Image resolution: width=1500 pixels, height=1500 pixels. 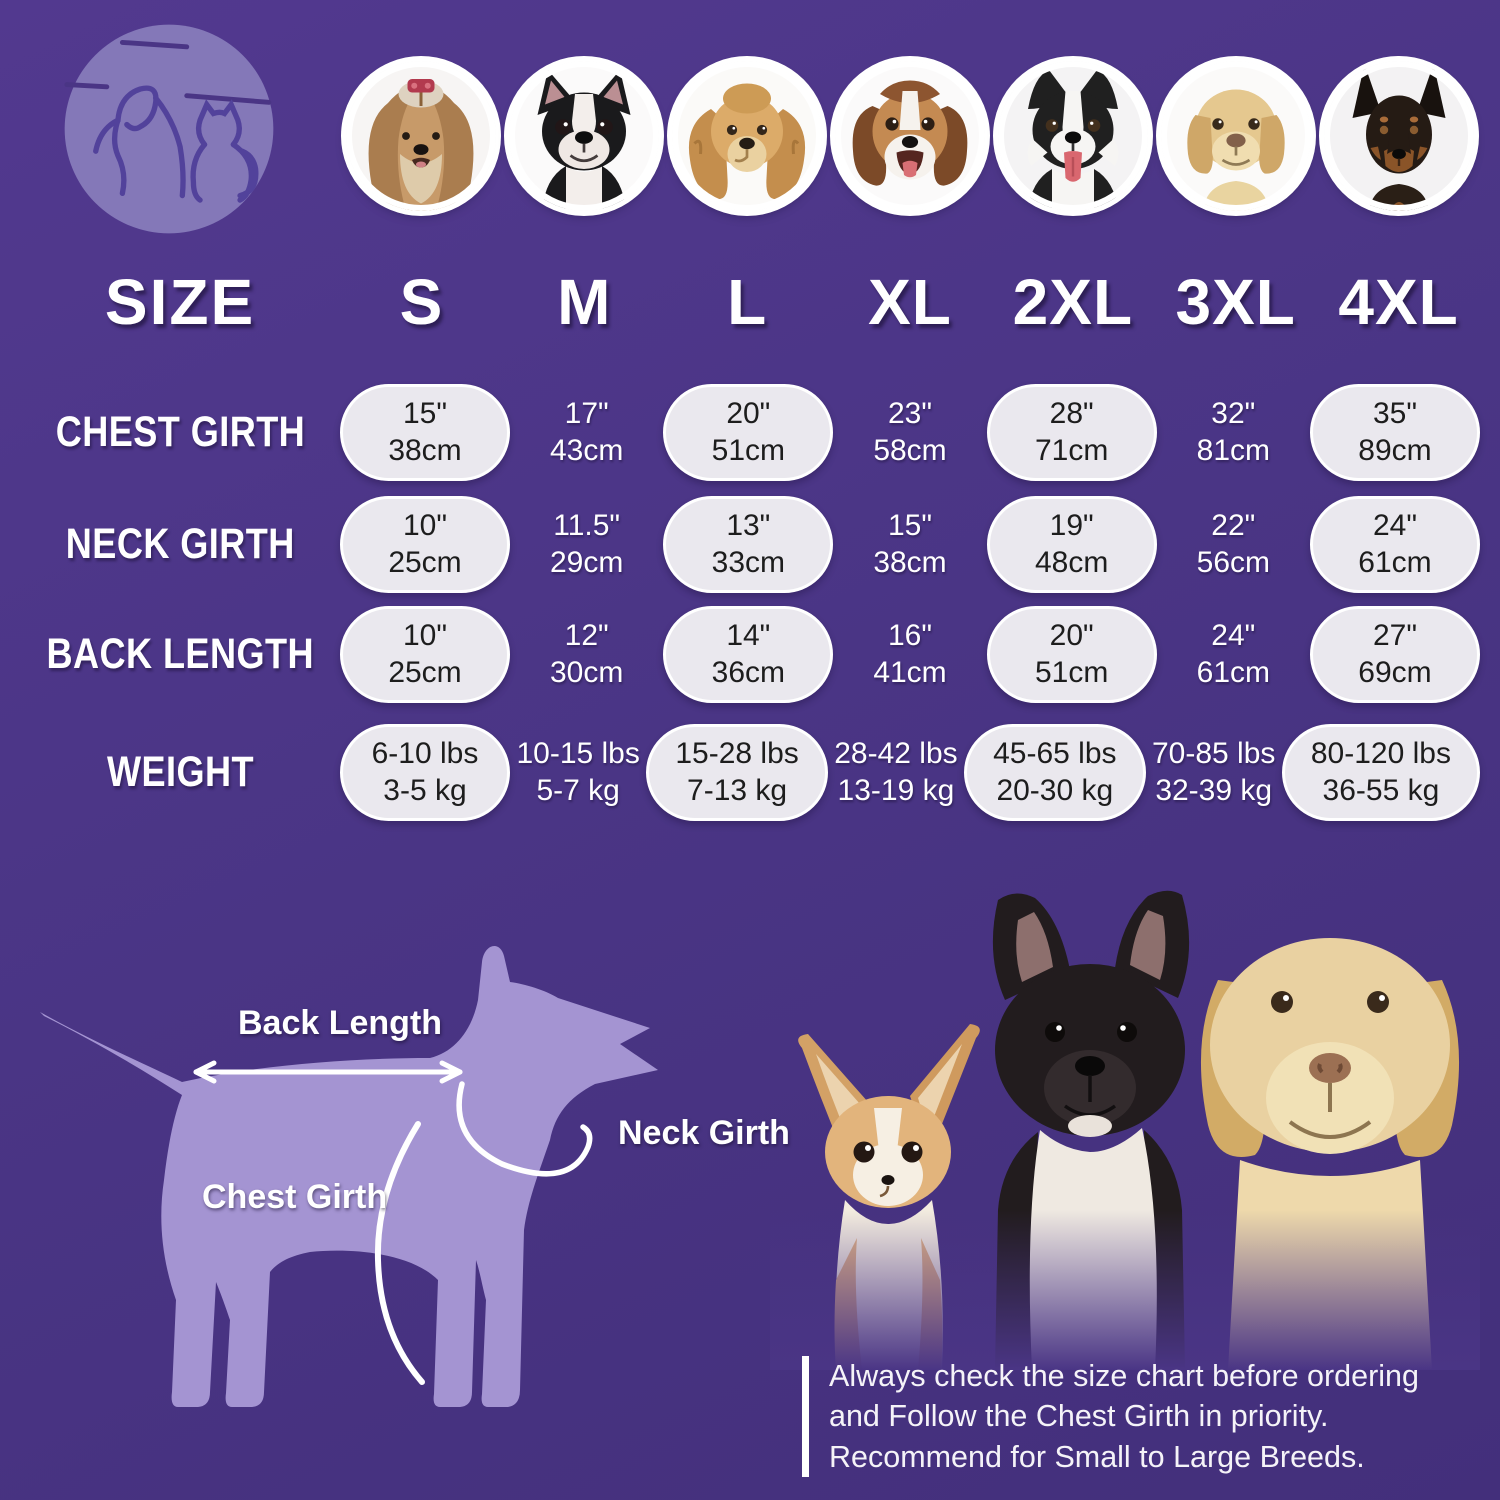 What do you see at coordinates (421, 136) in the screenshot?
I see `shih-tzu-photo` at bounding box center [421, 136].